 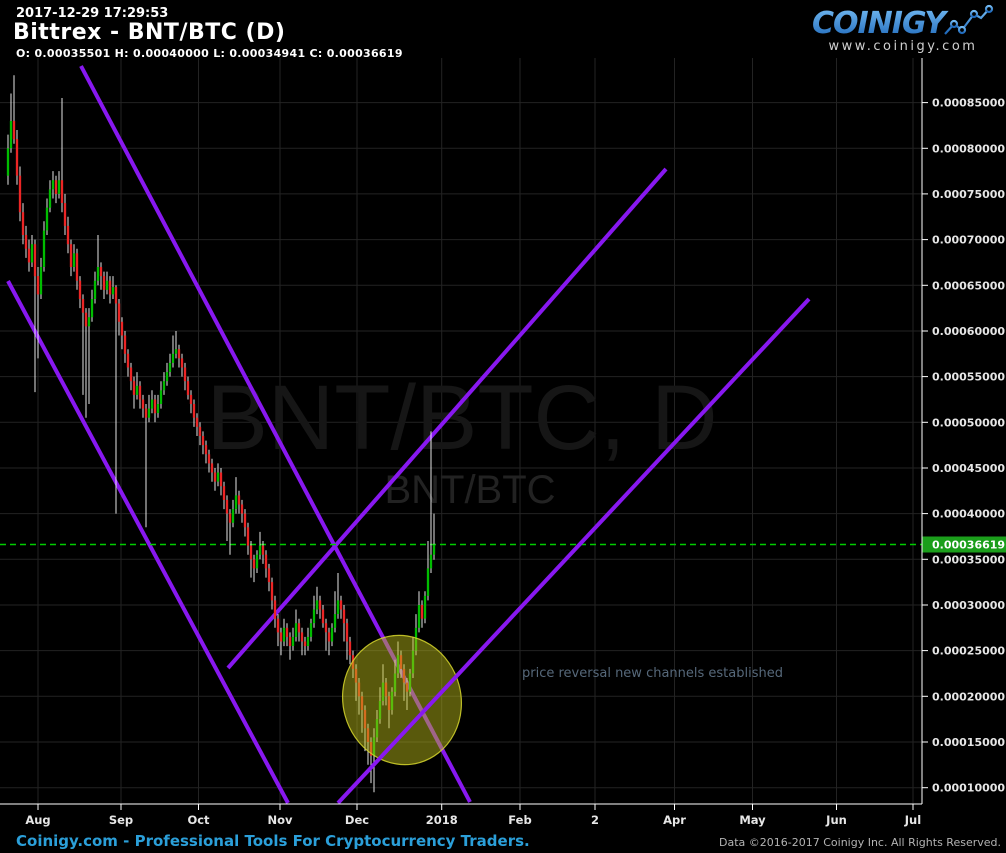 I want to click on x-axis-label: Feb, so click(x=519, y=820).